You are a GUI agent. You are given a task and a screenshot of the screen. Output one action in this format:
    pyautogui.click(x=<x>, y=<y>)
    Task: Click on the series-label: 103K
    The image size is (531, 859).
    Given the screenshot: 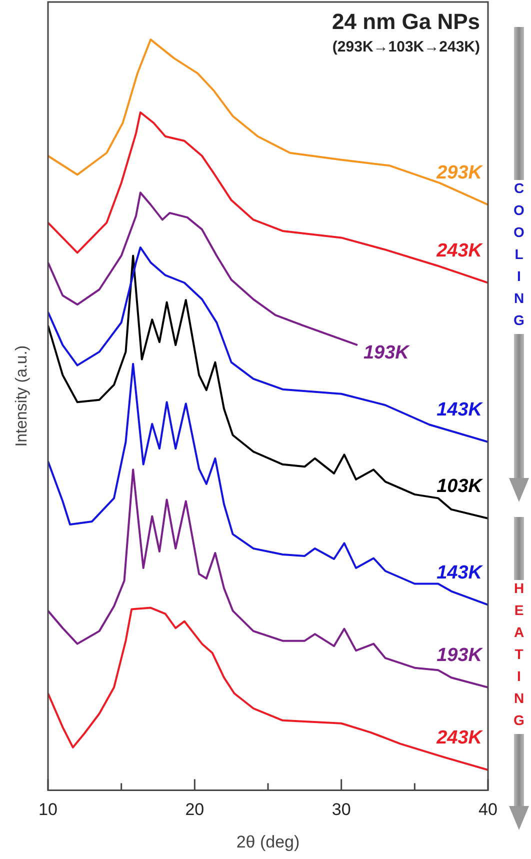 What is the action you would take?
    pyautogui.click(x=460, y=487)
    